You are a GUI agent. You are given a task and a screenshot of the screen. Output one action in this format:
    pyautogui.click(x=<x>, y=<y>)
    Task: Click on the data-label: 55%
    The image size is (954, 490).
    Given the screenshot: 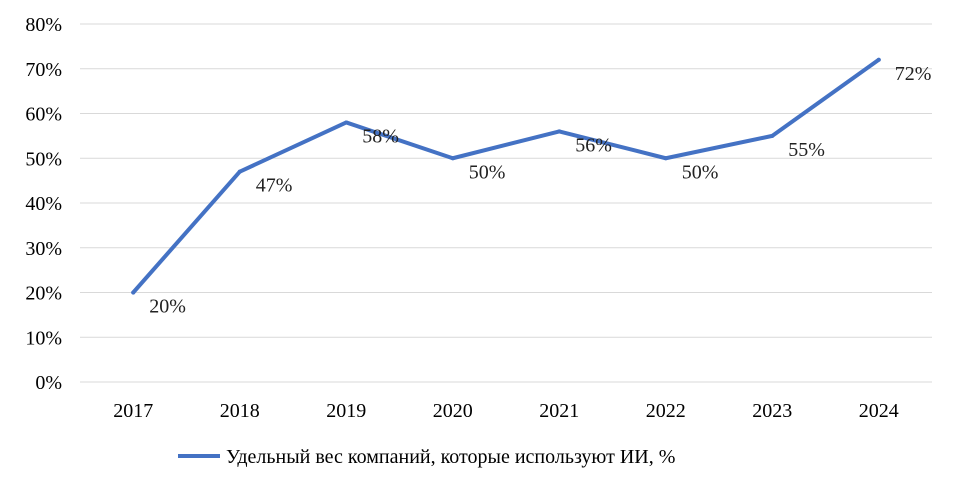 What is the action you would take?
    pyautogui.click(x=806, y=150)
    